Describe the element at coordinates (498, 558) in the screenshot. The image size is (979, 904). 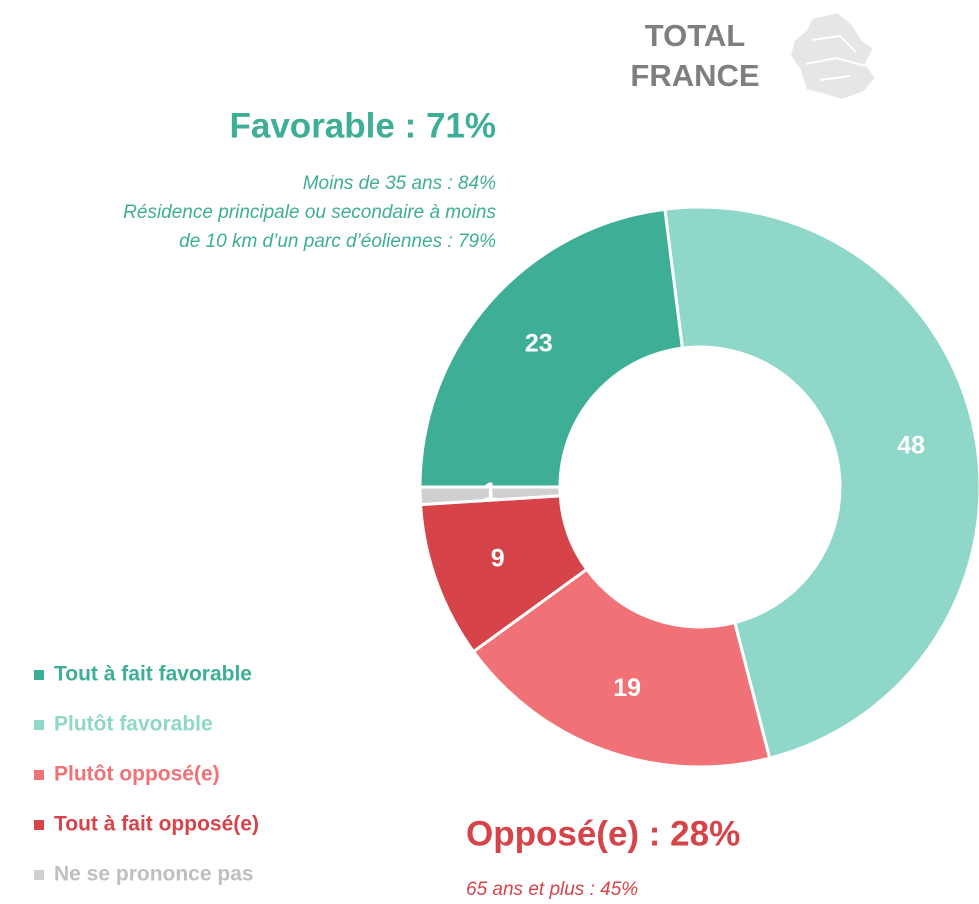
I see `segment-label: 9` at that location.